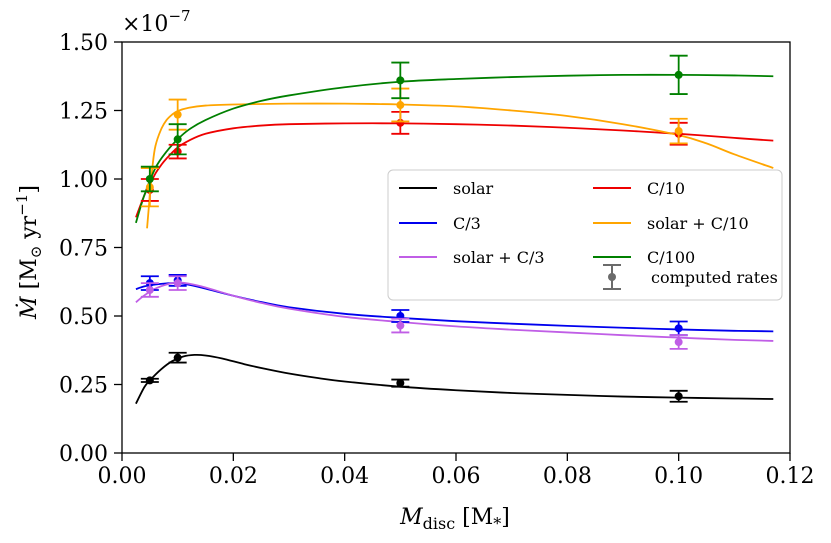 The width and height of the screenshot is (831, 543). I want to click on legend-label: solar + C/3, so click(499, 257).